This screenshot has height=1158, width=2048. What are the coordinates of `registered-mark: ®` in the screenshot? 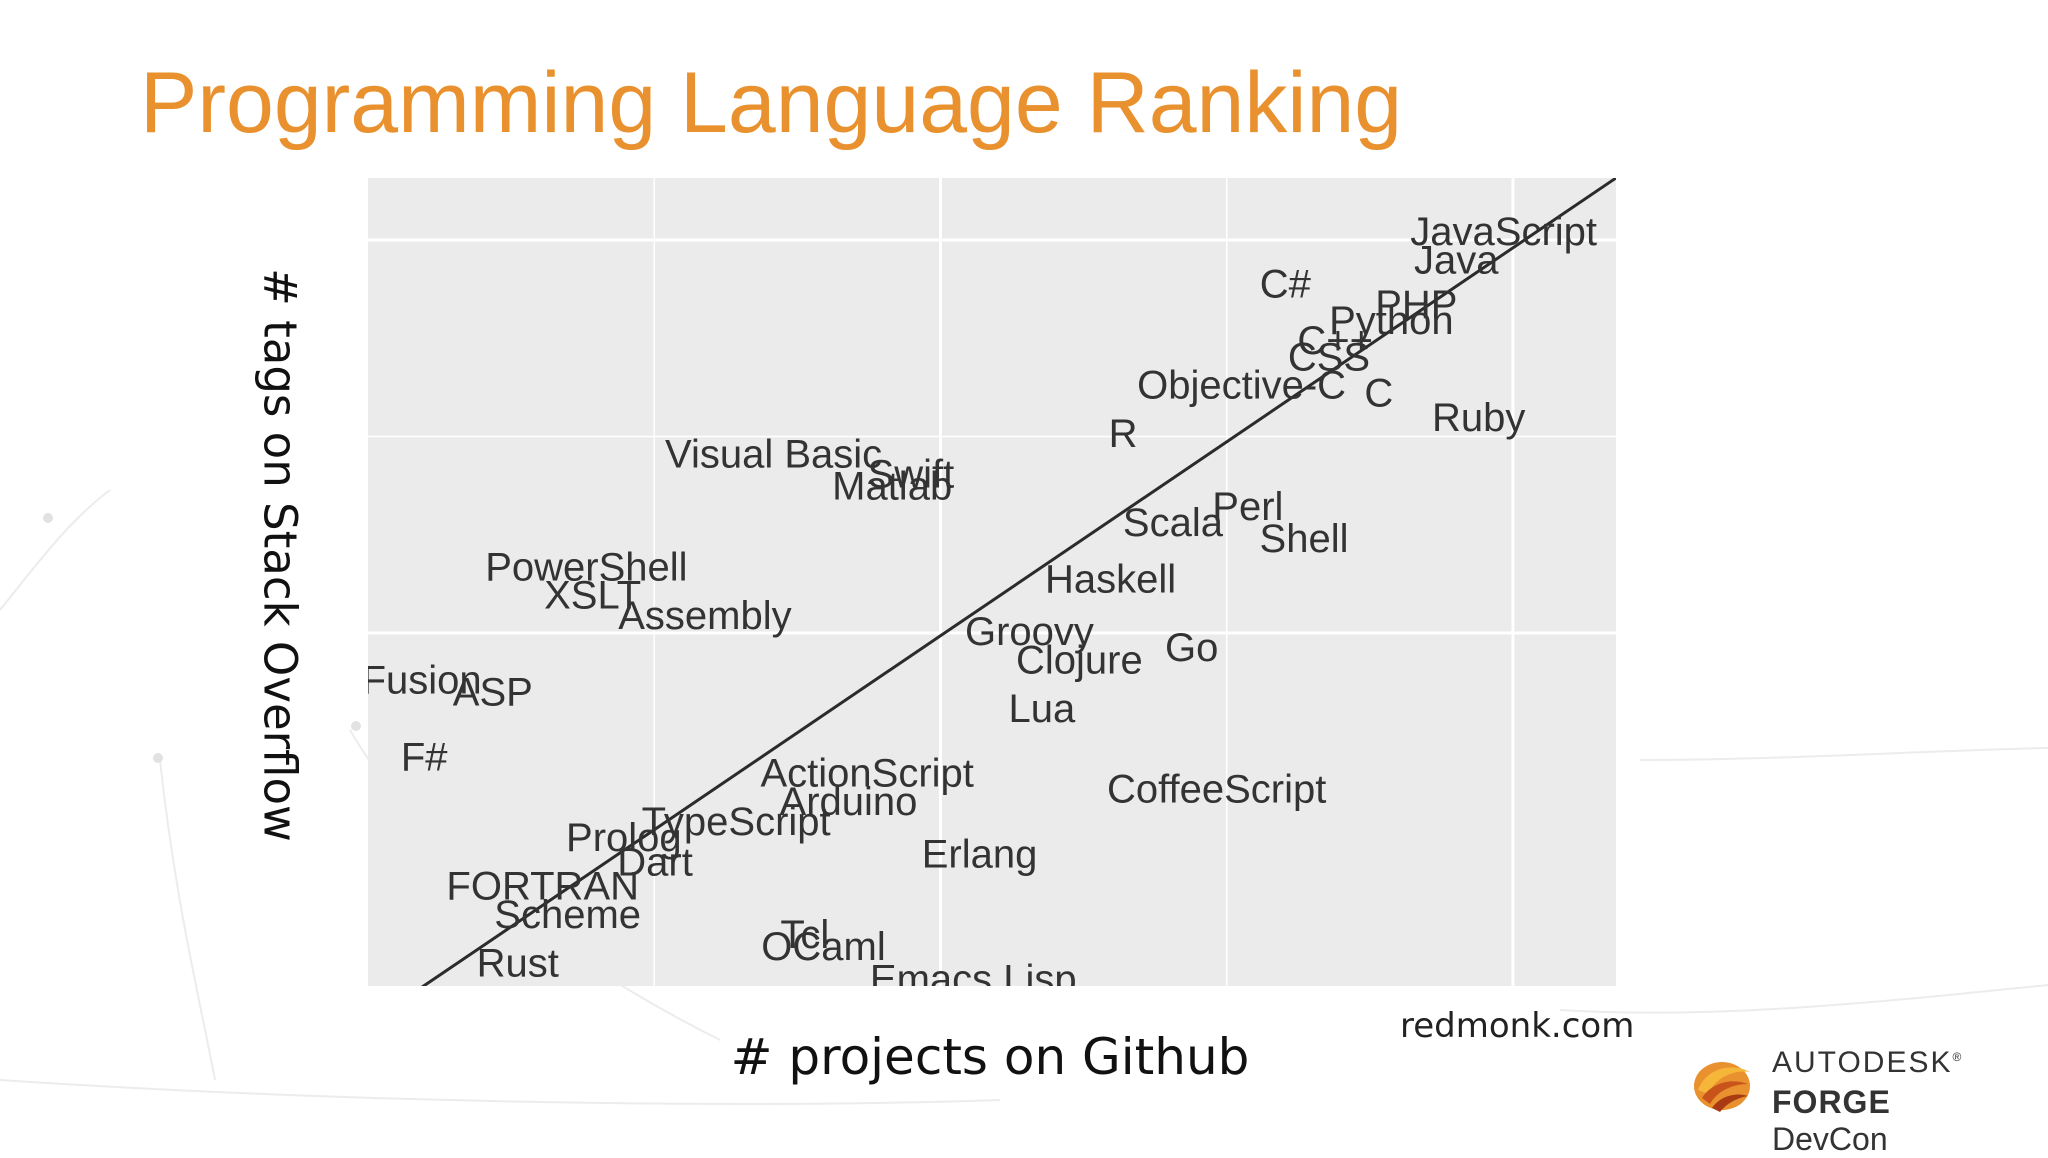 It's located at (1957, 1057).